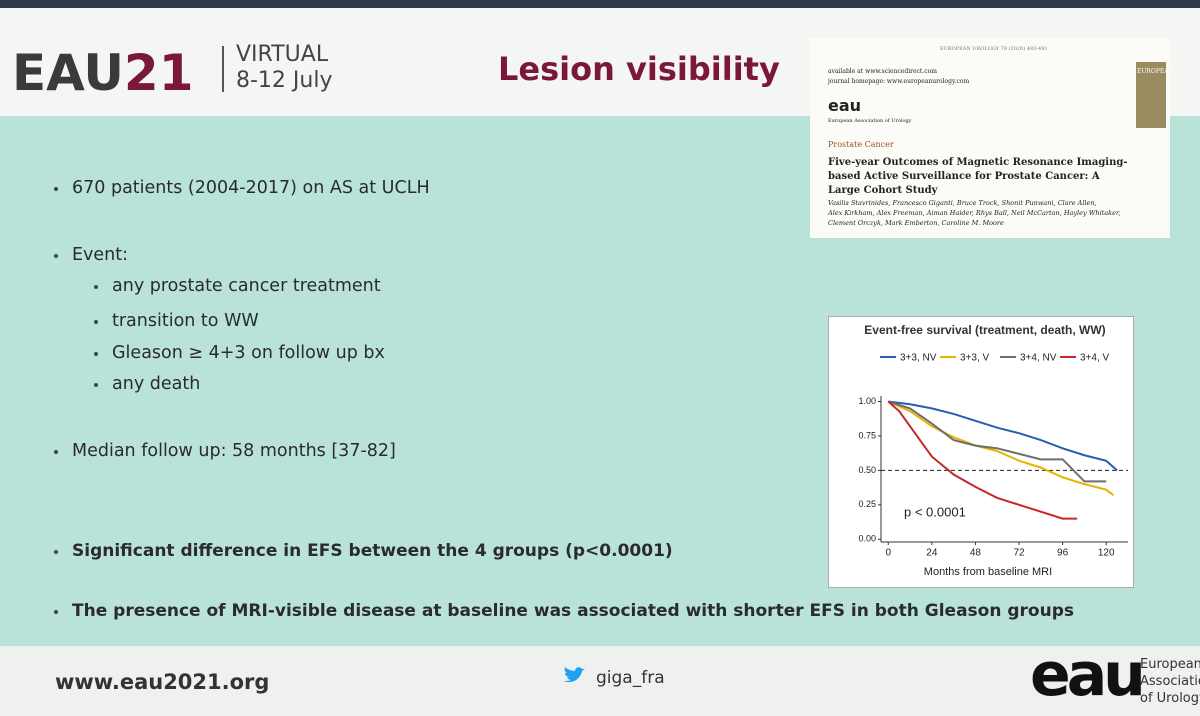 Image resolution: width=1200 pixels, height=716 pixels. What do you see at coordinates (574, 675) in the screenshot?
I see `twitter-icon` at bounding box center [574, 675].